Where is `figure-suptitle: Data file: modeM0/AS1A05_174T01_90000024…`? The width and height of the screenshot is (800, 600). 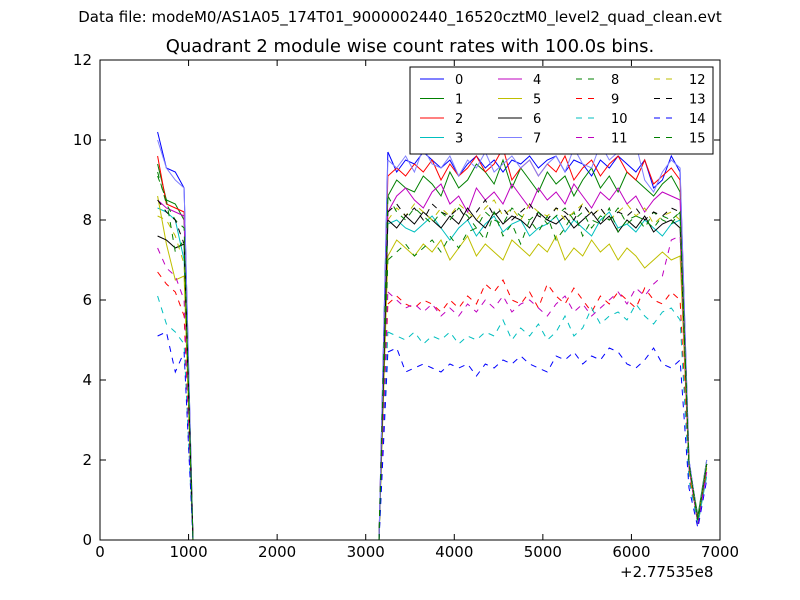 figure-suptitle: Data file: modeM0/AS1A05_174T01_90000024… is located at coordinates (400, 17).